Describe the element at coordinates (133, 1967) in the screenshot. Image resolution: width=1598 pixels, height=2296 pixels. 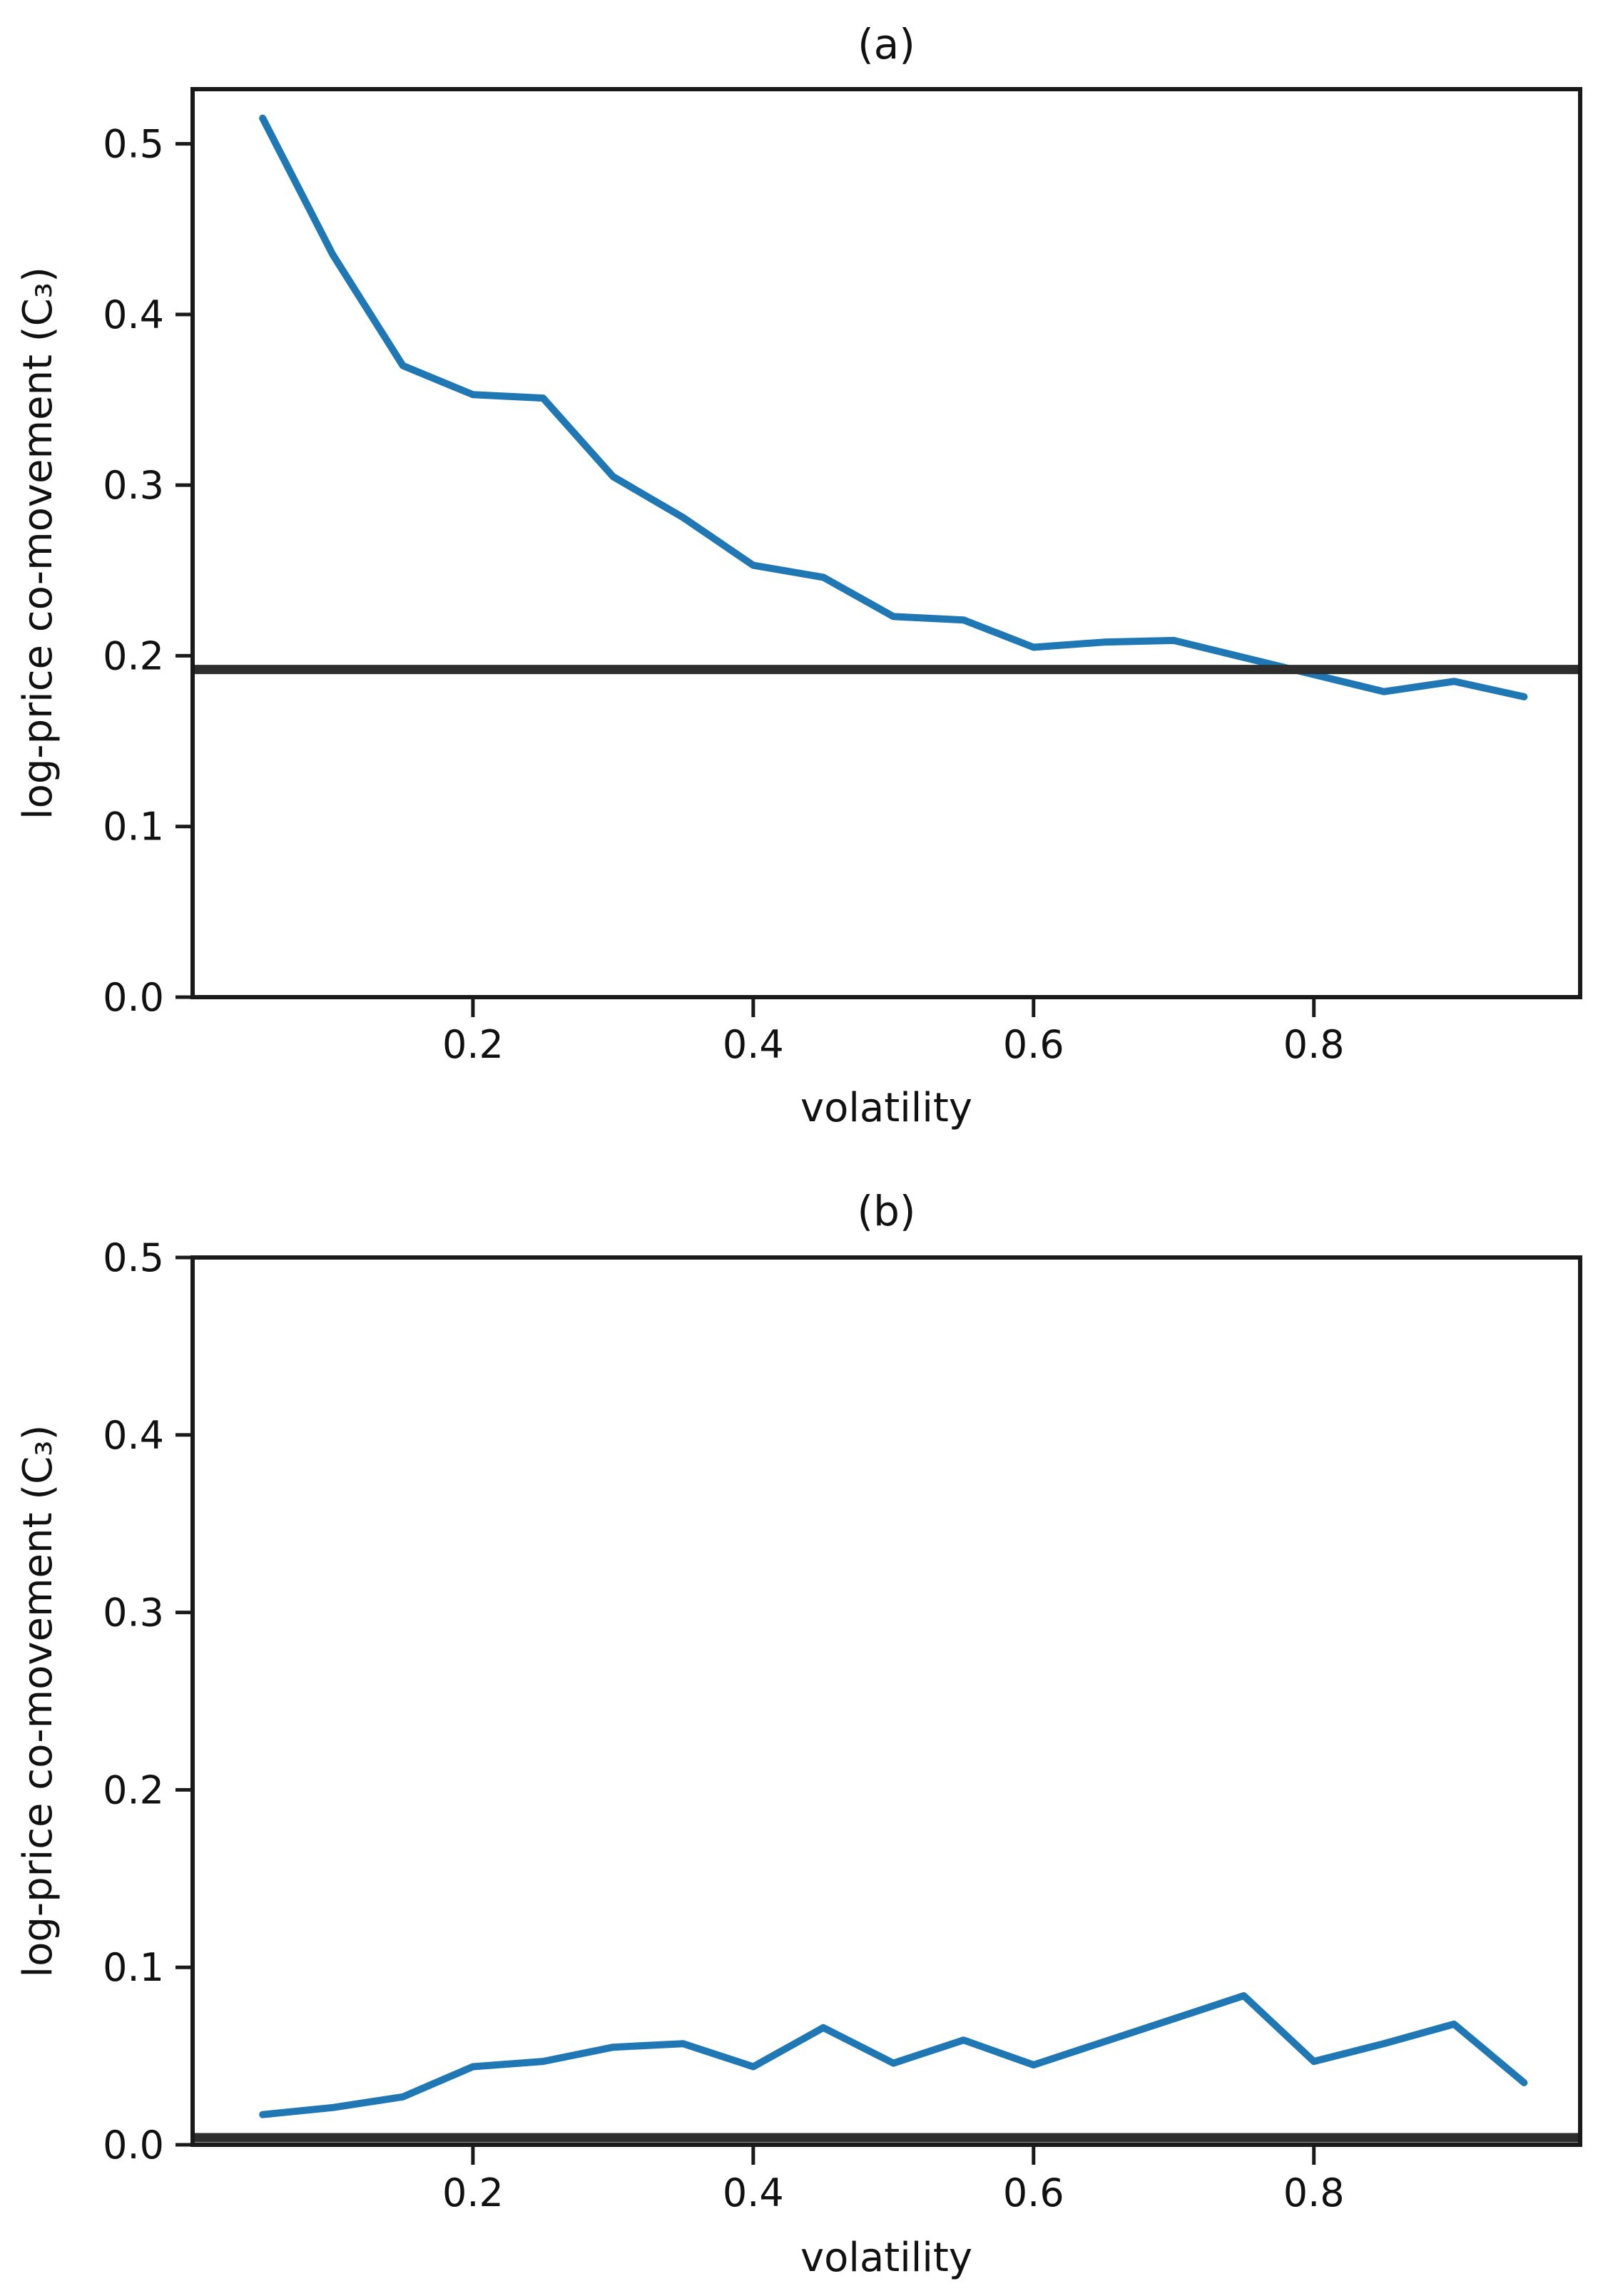
I see `y-tick-label-b: 0.1` at that location.